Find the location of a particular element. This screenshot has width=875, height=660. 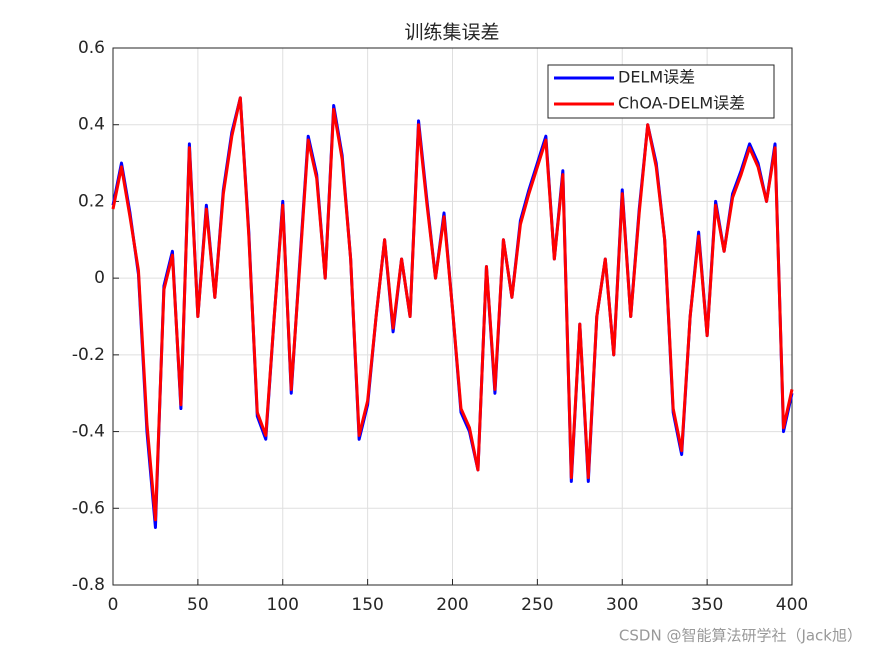

y-tick-label: -0.6 is located at coordinates (88, 508).